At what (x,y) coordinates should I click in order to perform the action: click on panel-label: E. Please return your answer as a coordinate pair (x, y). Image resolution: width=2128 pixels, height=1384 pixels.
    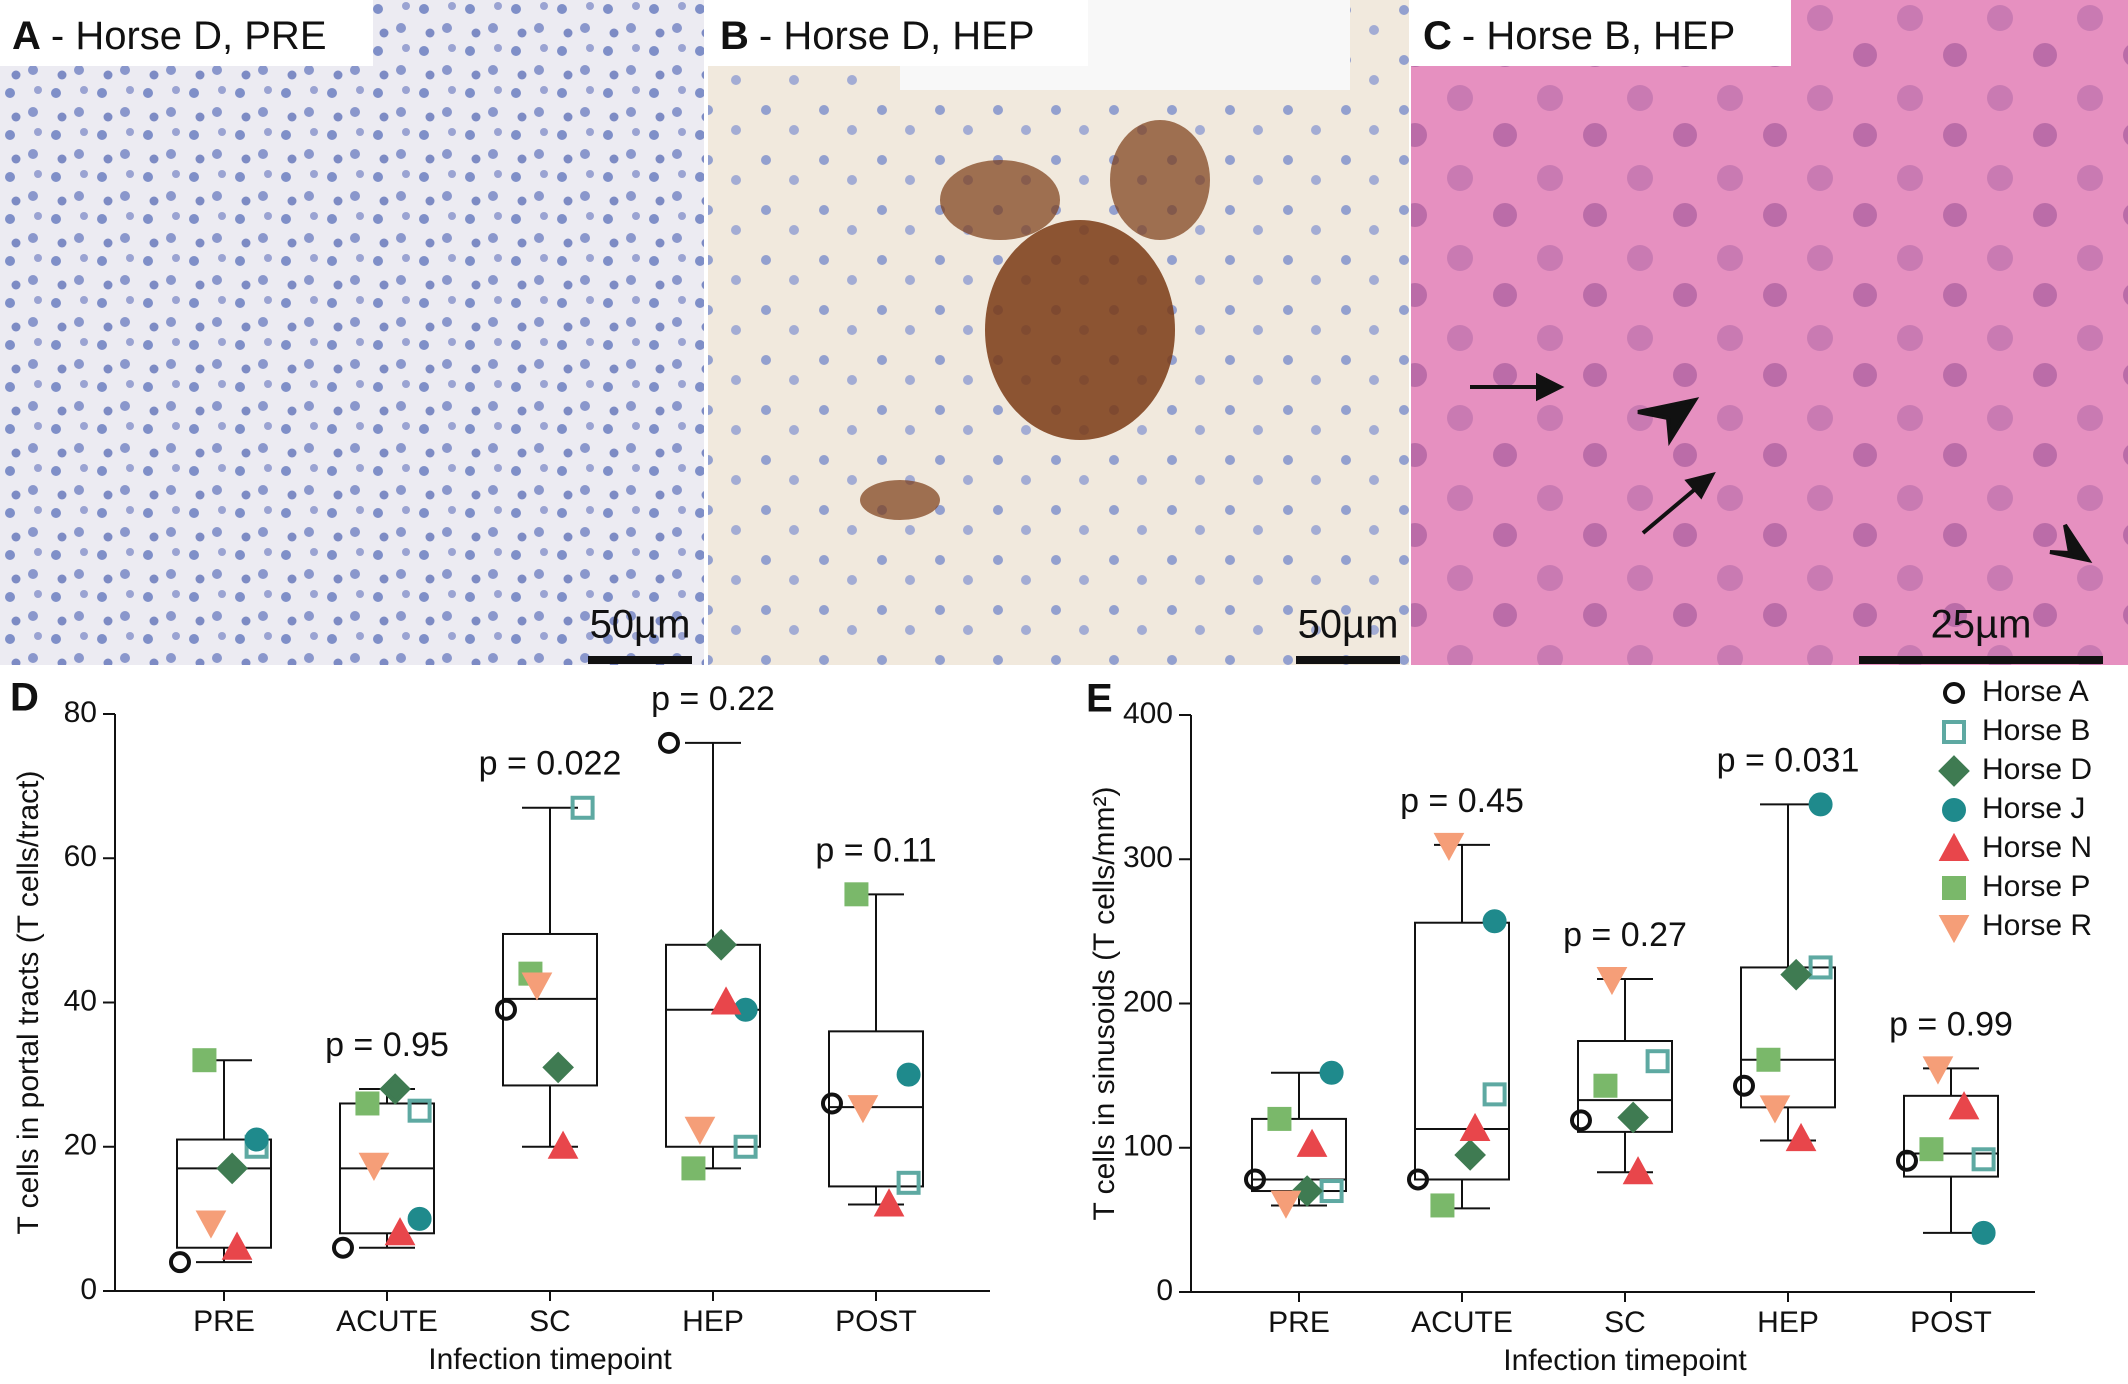
    Looking at the image, I should click on (1099, 699).